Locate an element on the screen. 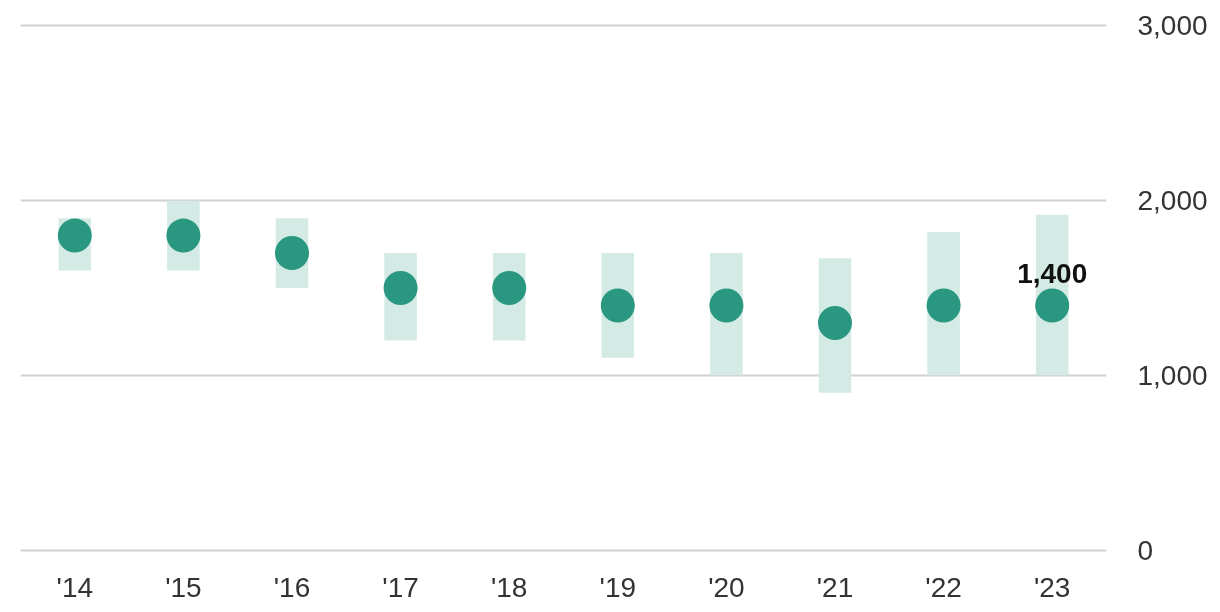  y-tick-label: 2,000 is located at coordinates (1172, 201).